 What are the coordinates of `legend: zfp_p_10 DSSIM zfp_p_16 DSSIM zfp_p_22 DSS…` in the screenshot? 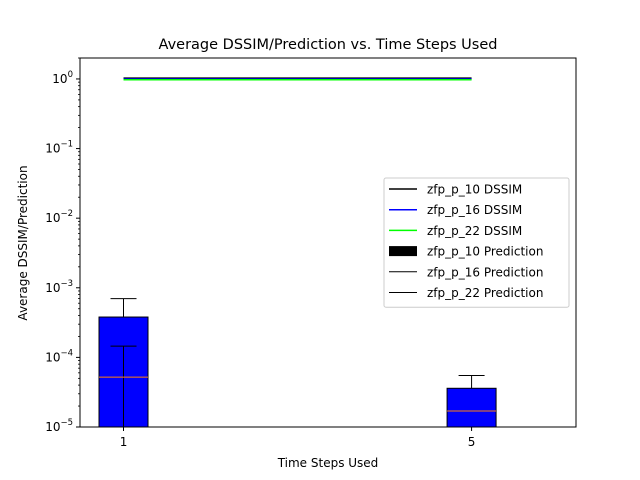 It's located at (476, 242).